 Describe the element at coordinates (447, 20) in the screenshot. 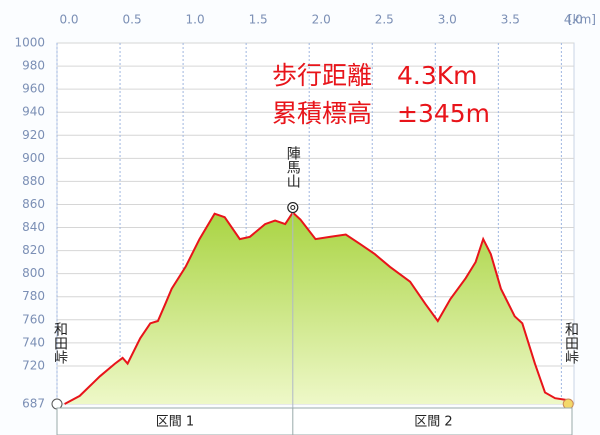

I see `x-tick-label: 3.0` at that location.